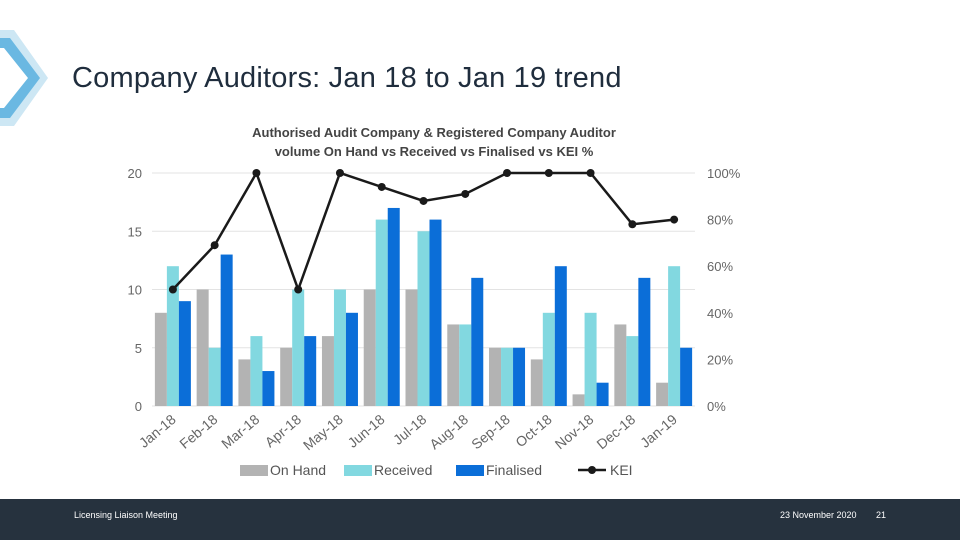  What do you see at coordinates (24, 78) in the screenshot?
I see `chevron-decoration-icon` at bounding box center [24, 78].